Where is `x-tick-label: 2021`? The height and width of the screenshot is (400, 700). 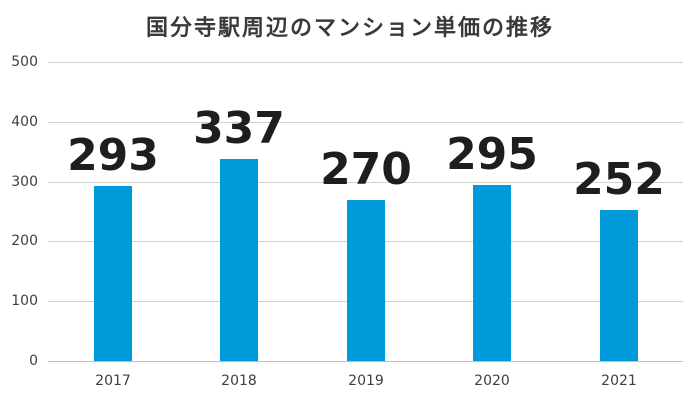 x-tick-label: 2021 is located at coordinates (619, 381).